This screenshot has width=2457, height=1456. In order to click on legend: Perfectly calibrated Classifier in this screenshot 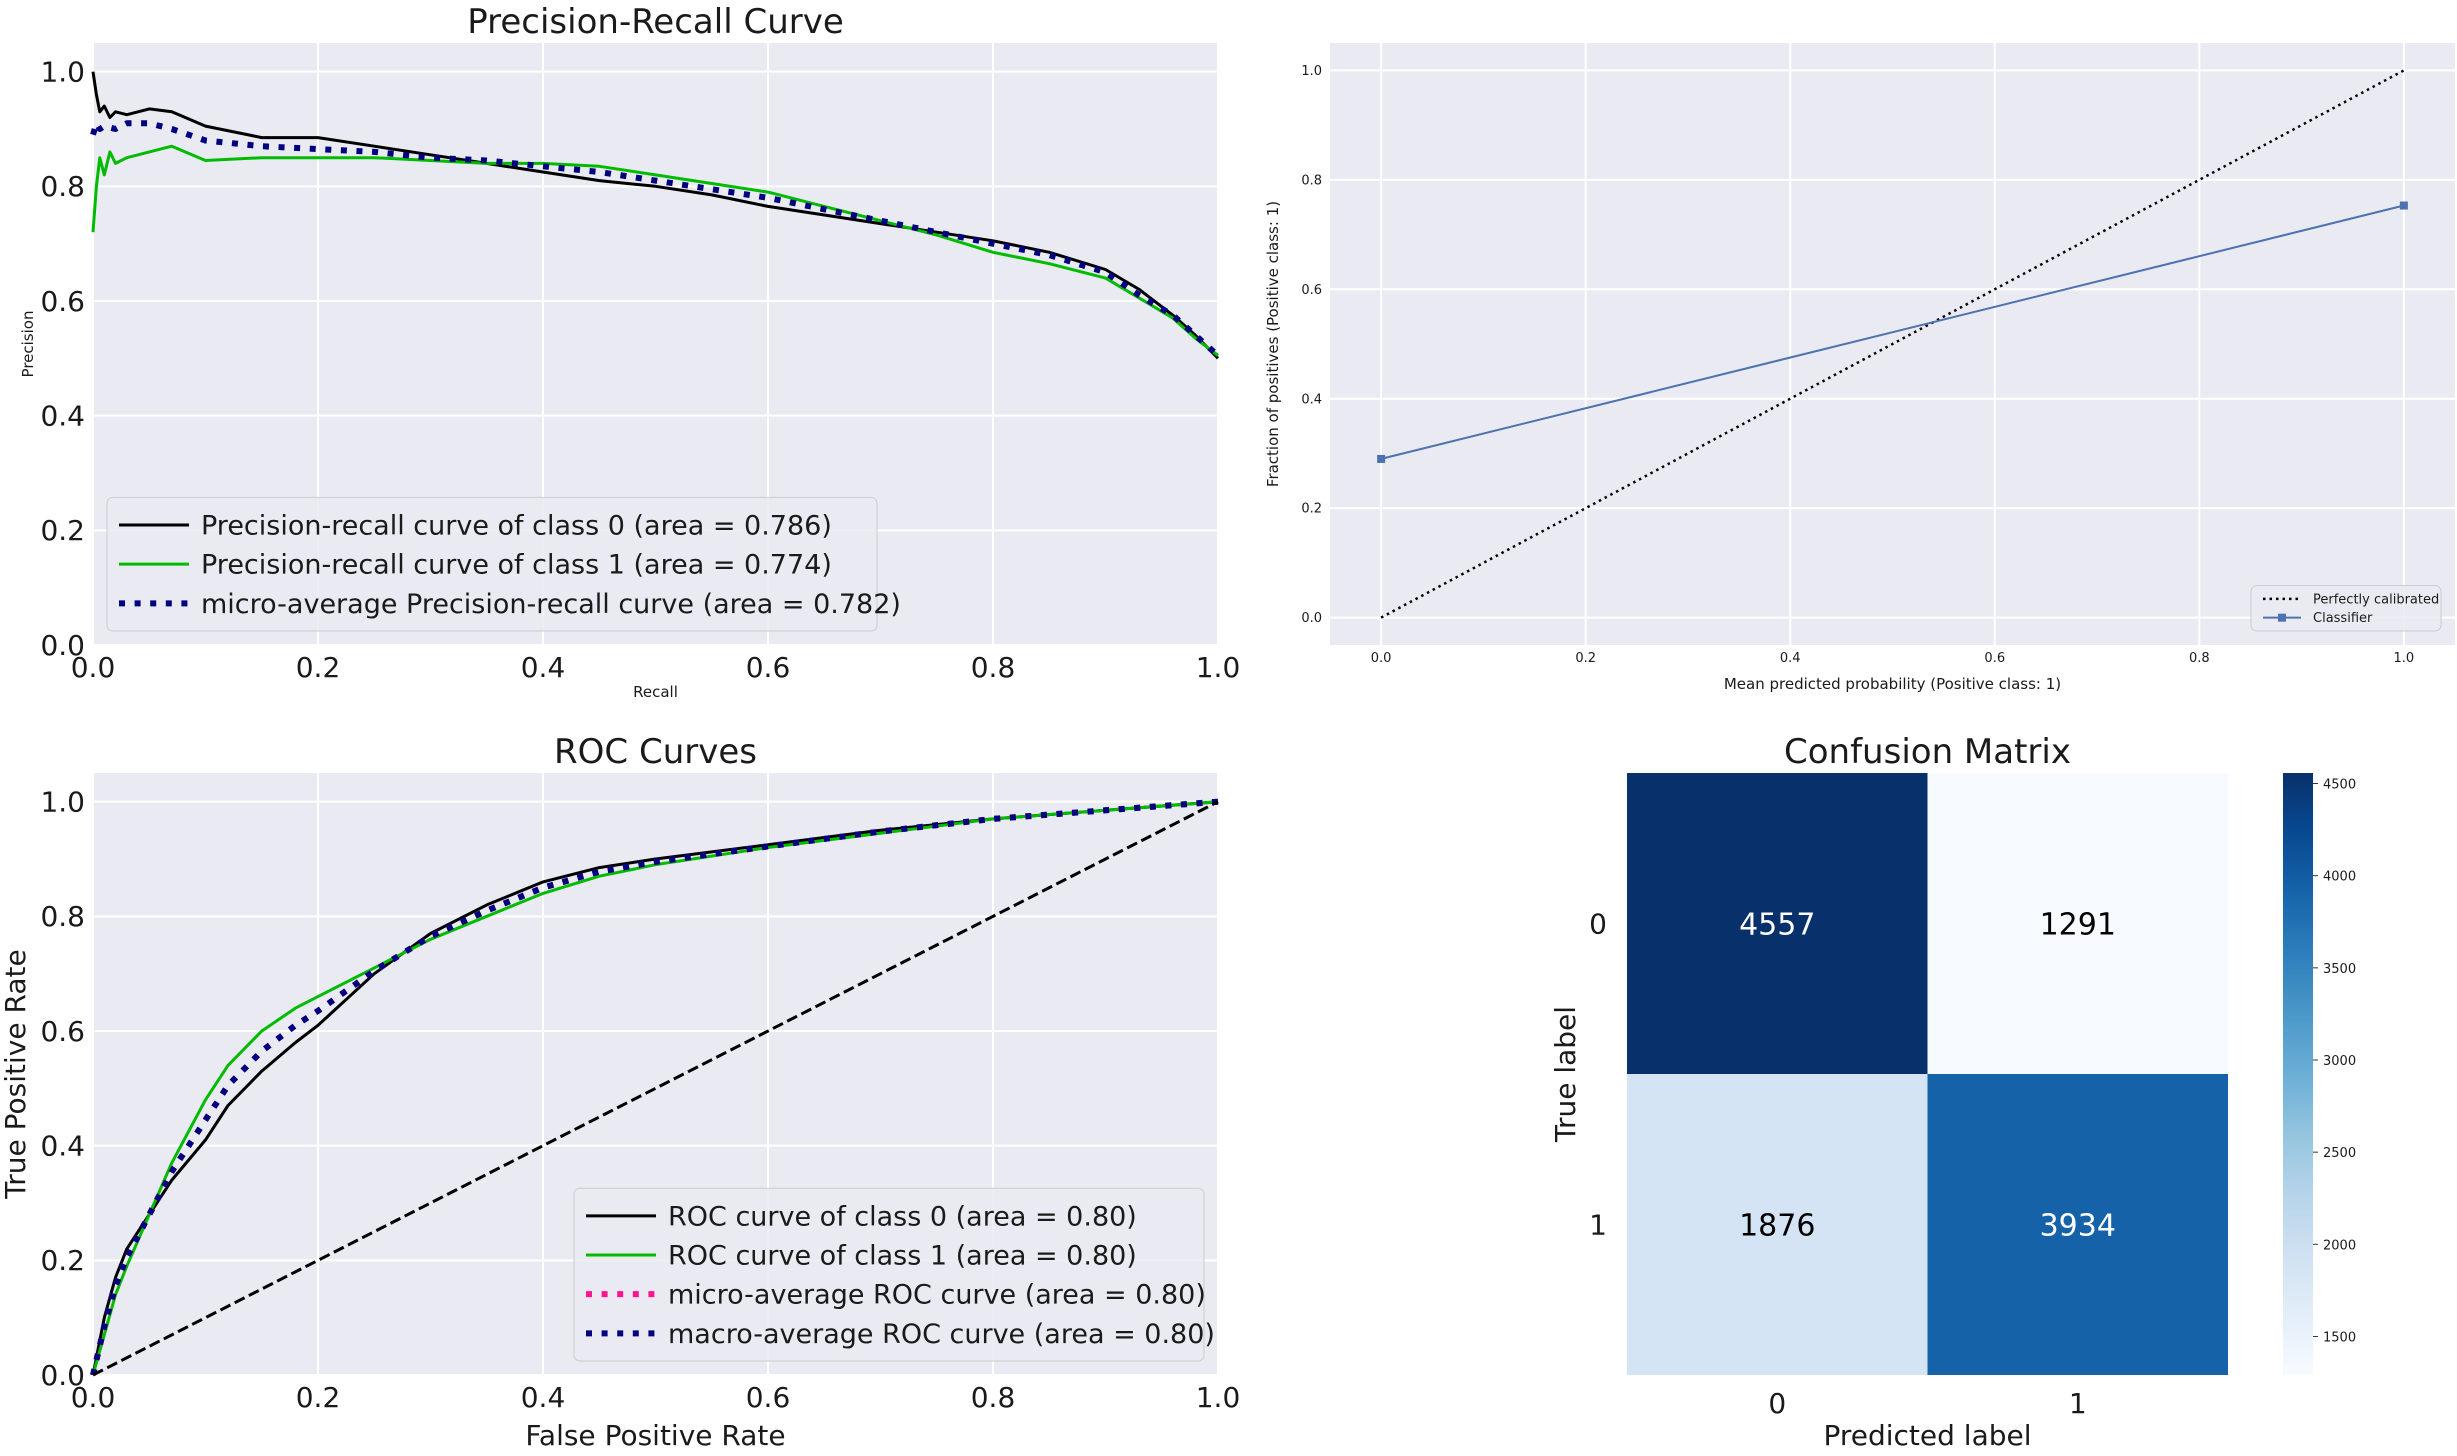, I will do `click(2346, 608)`.